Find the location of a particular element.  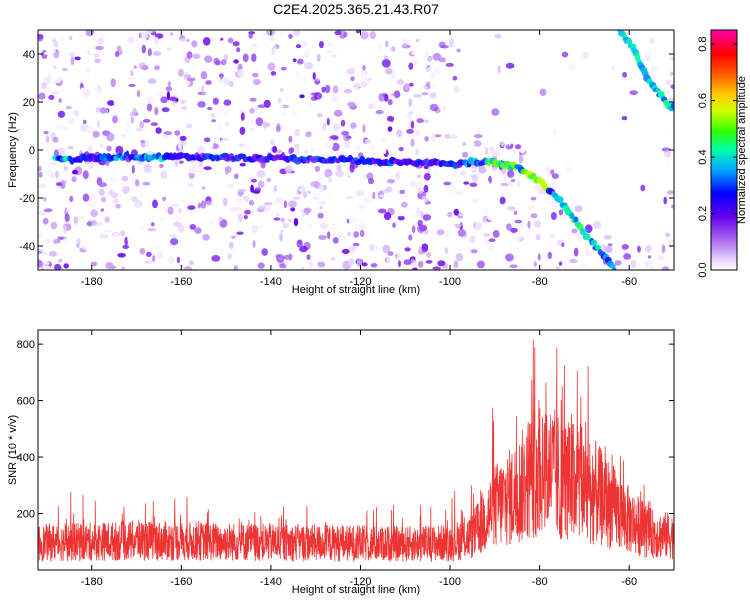

spectrogram-track-cell is located at coordinates (672, 106).